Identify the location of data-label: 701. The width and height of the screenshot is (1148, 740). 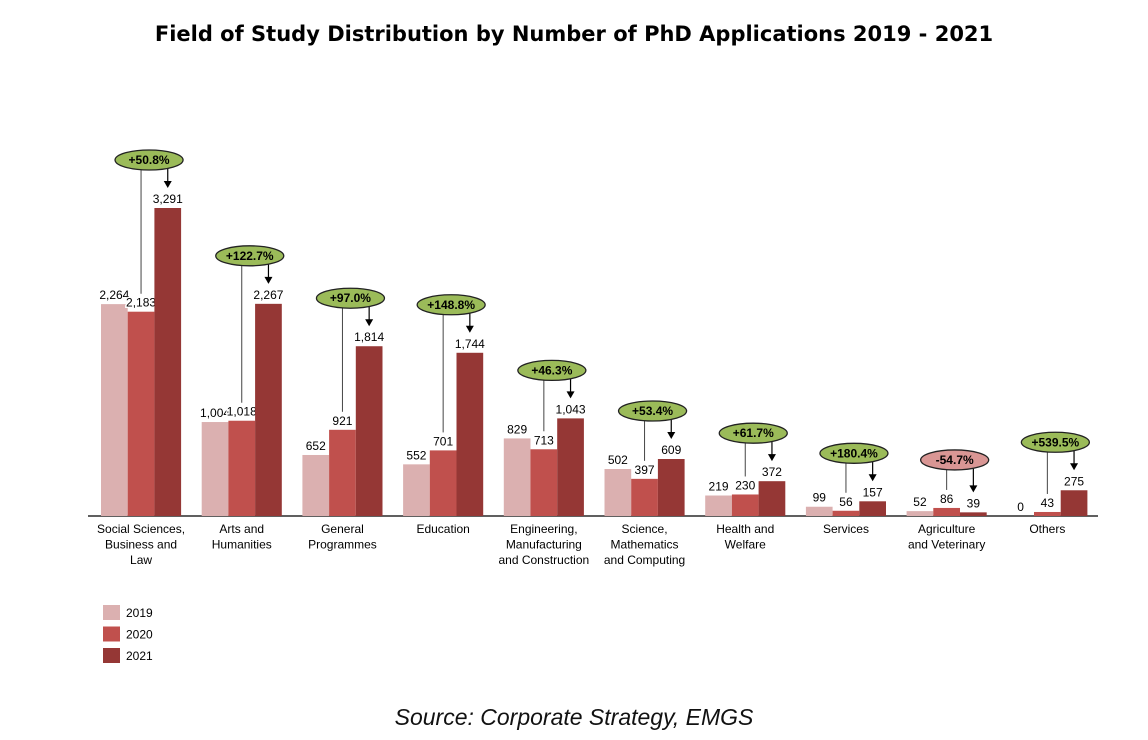
(443, 441).